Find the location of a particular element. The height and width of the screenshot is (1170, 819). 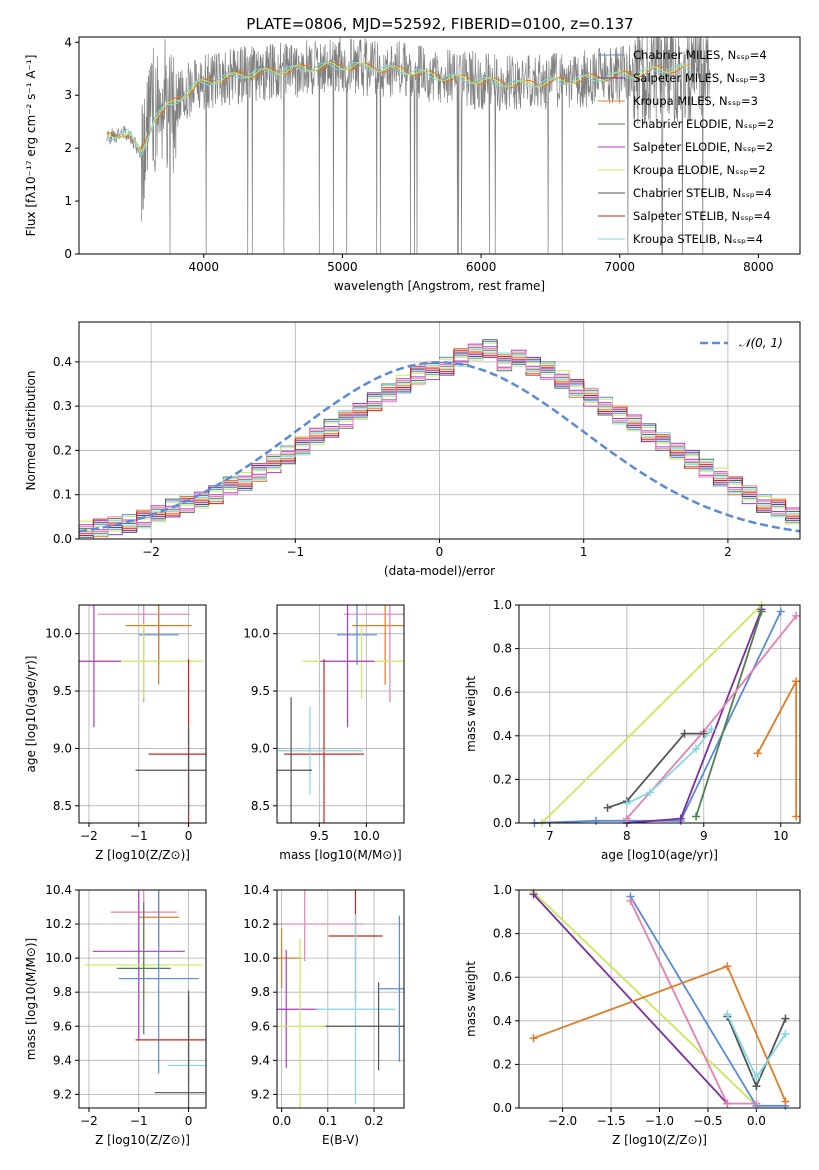

legend-label: Salpeter STELIB, Nₛₛₚ=4 is located at coordinates (702, 216).